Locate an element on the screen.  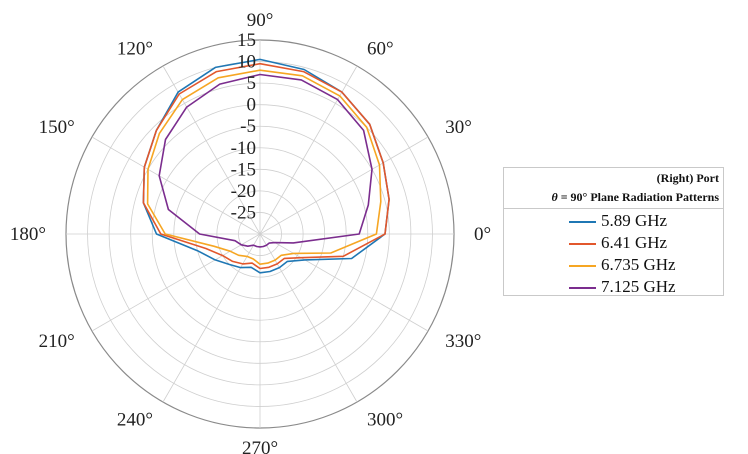
legend-entry-1: 5.89 GHz is located at coordinates (613, 221).